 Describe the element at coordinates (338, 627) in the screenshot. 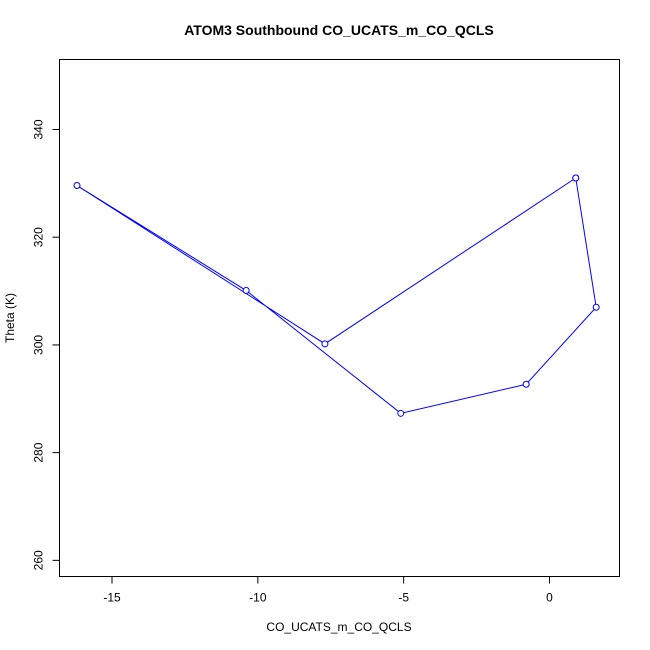

I see `x-axis-label: CO_UCATS_m_CO_QCLS` at that location.